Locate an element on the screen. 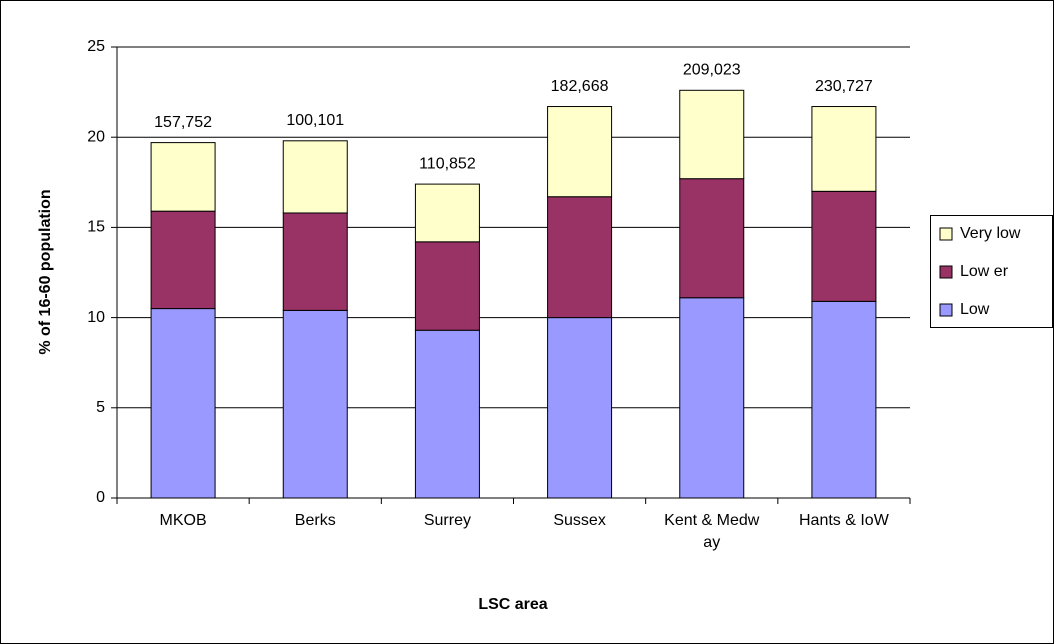 The height and width of the screenshot is (644, 1054). x-tick-label: Kent & Medw ay is located at coordinates (712, 531).